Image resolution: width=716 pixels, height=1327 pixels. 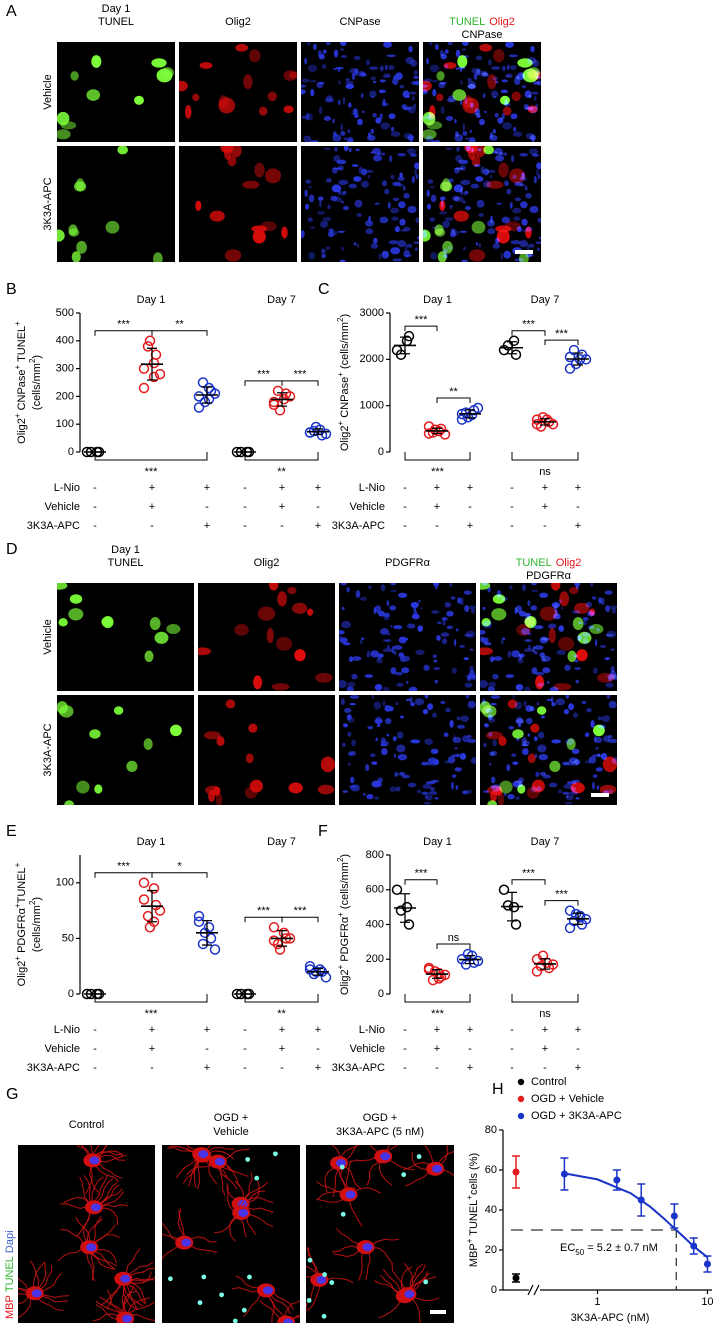 I want to click on superscript: +, so click(x=17, y=864).